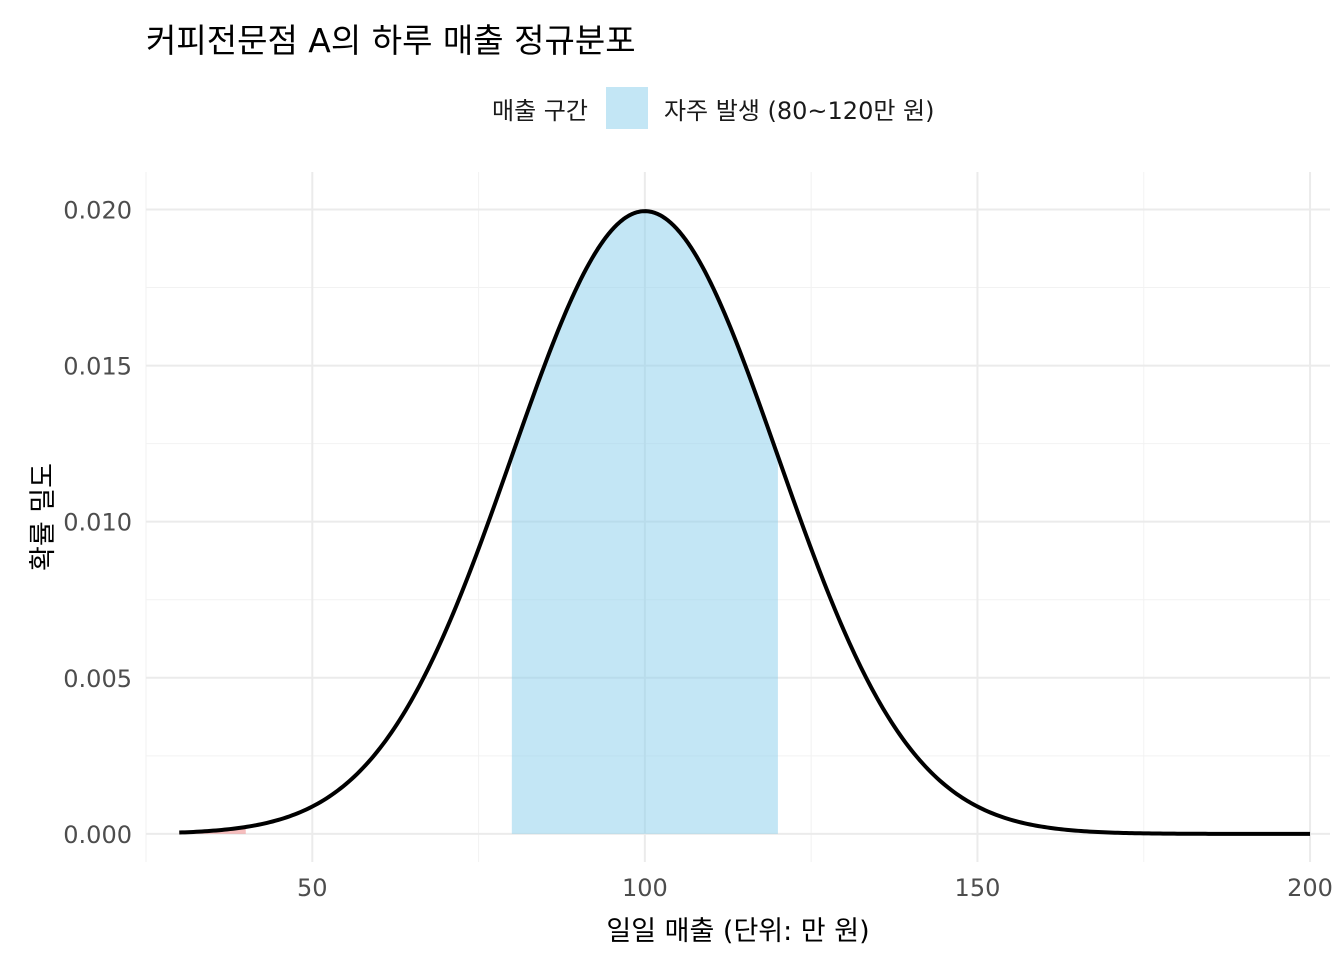 This screenshot has height=960, width=1344. What do you see at coordinates (645, 888) in the screenshot?
I see `x-tick-label: 100` at bounding box center [645, 888].